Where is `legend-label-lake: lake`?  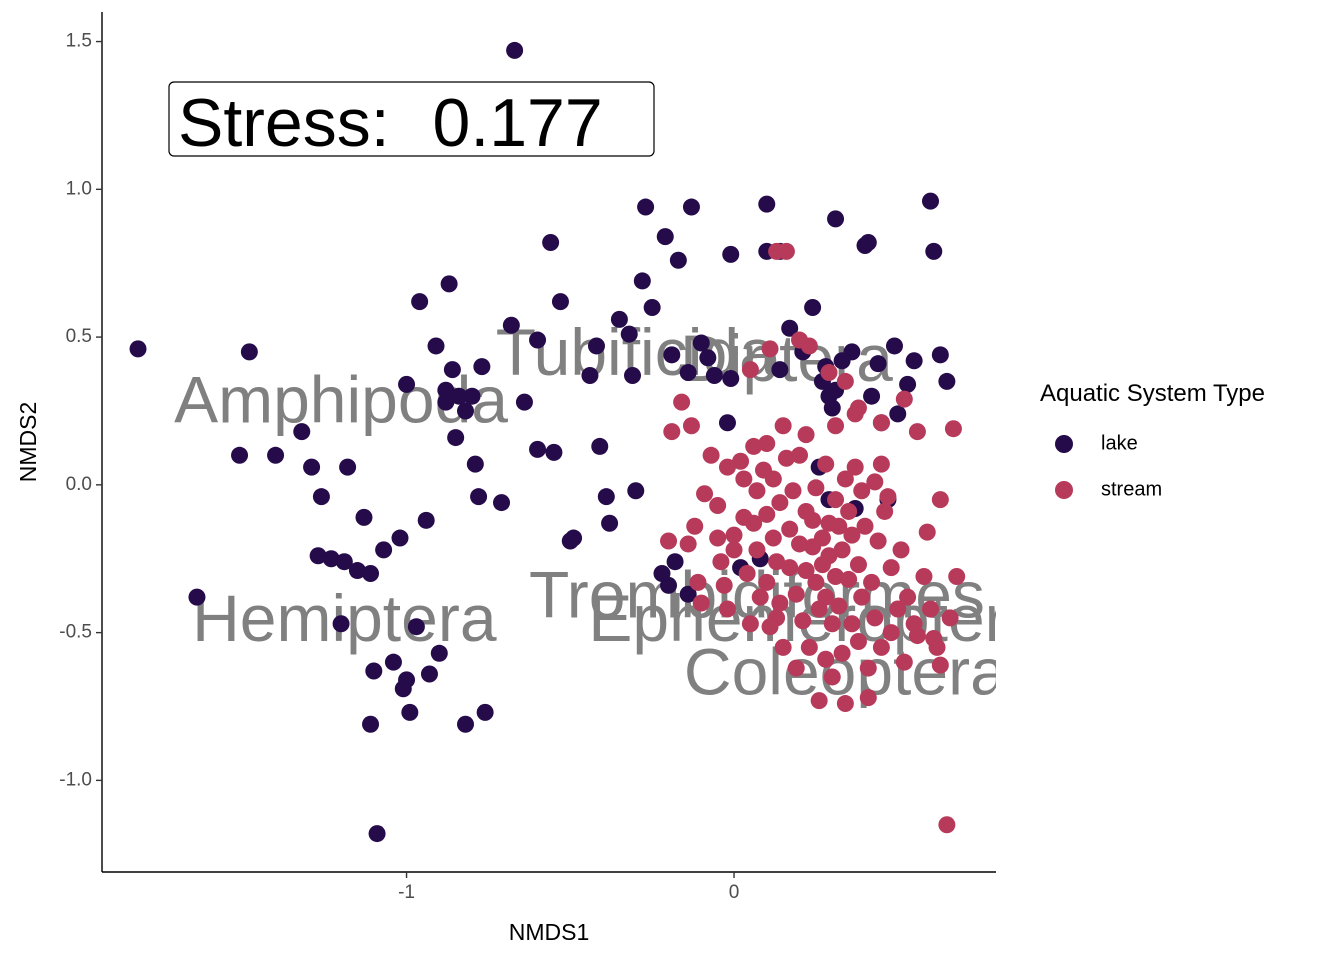 legend-label-lake: lake is located at coordinates (1119, 443).